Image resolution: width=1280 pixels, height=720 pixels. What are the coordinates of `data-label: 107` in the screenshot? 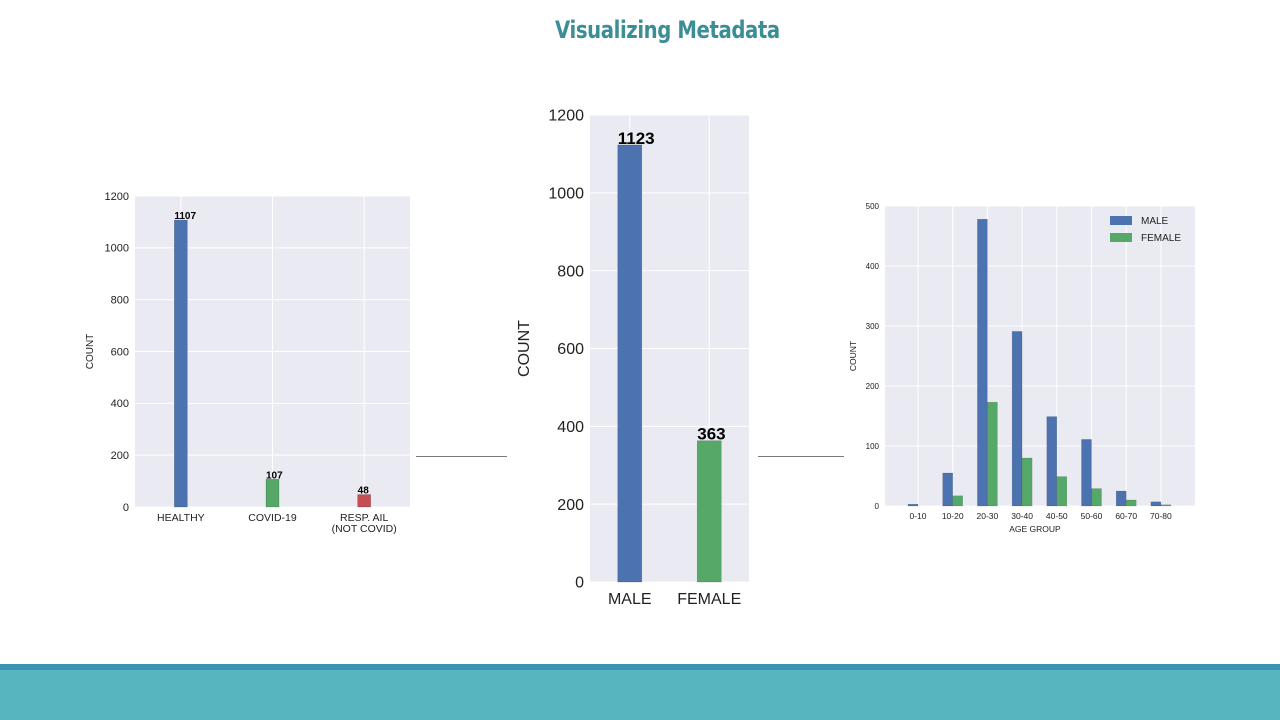 It's located at (274, 475).